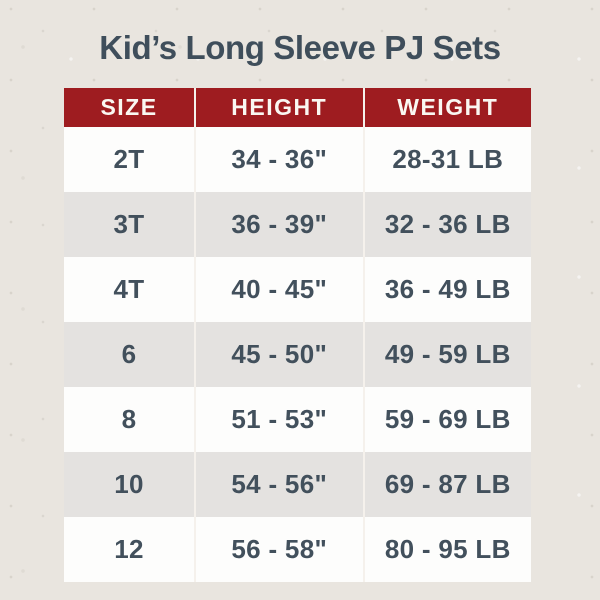  Describe the element at coordinates (278, 289) in the screenshot. I see `cell-height: 40 - 45"` at that location.